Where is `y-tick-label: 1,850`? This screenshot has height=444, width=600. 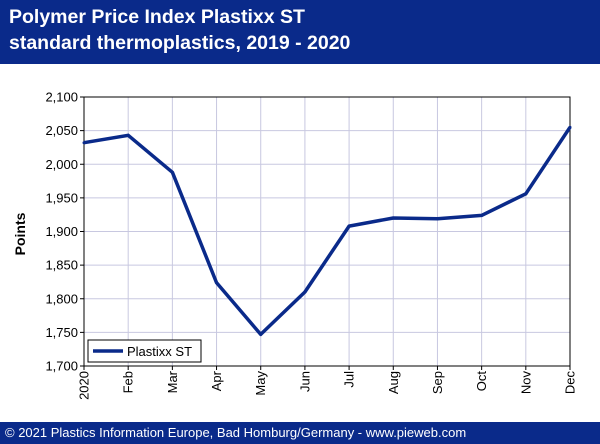
y-tick-label: 1,850 is located at coordinates (61, 265).